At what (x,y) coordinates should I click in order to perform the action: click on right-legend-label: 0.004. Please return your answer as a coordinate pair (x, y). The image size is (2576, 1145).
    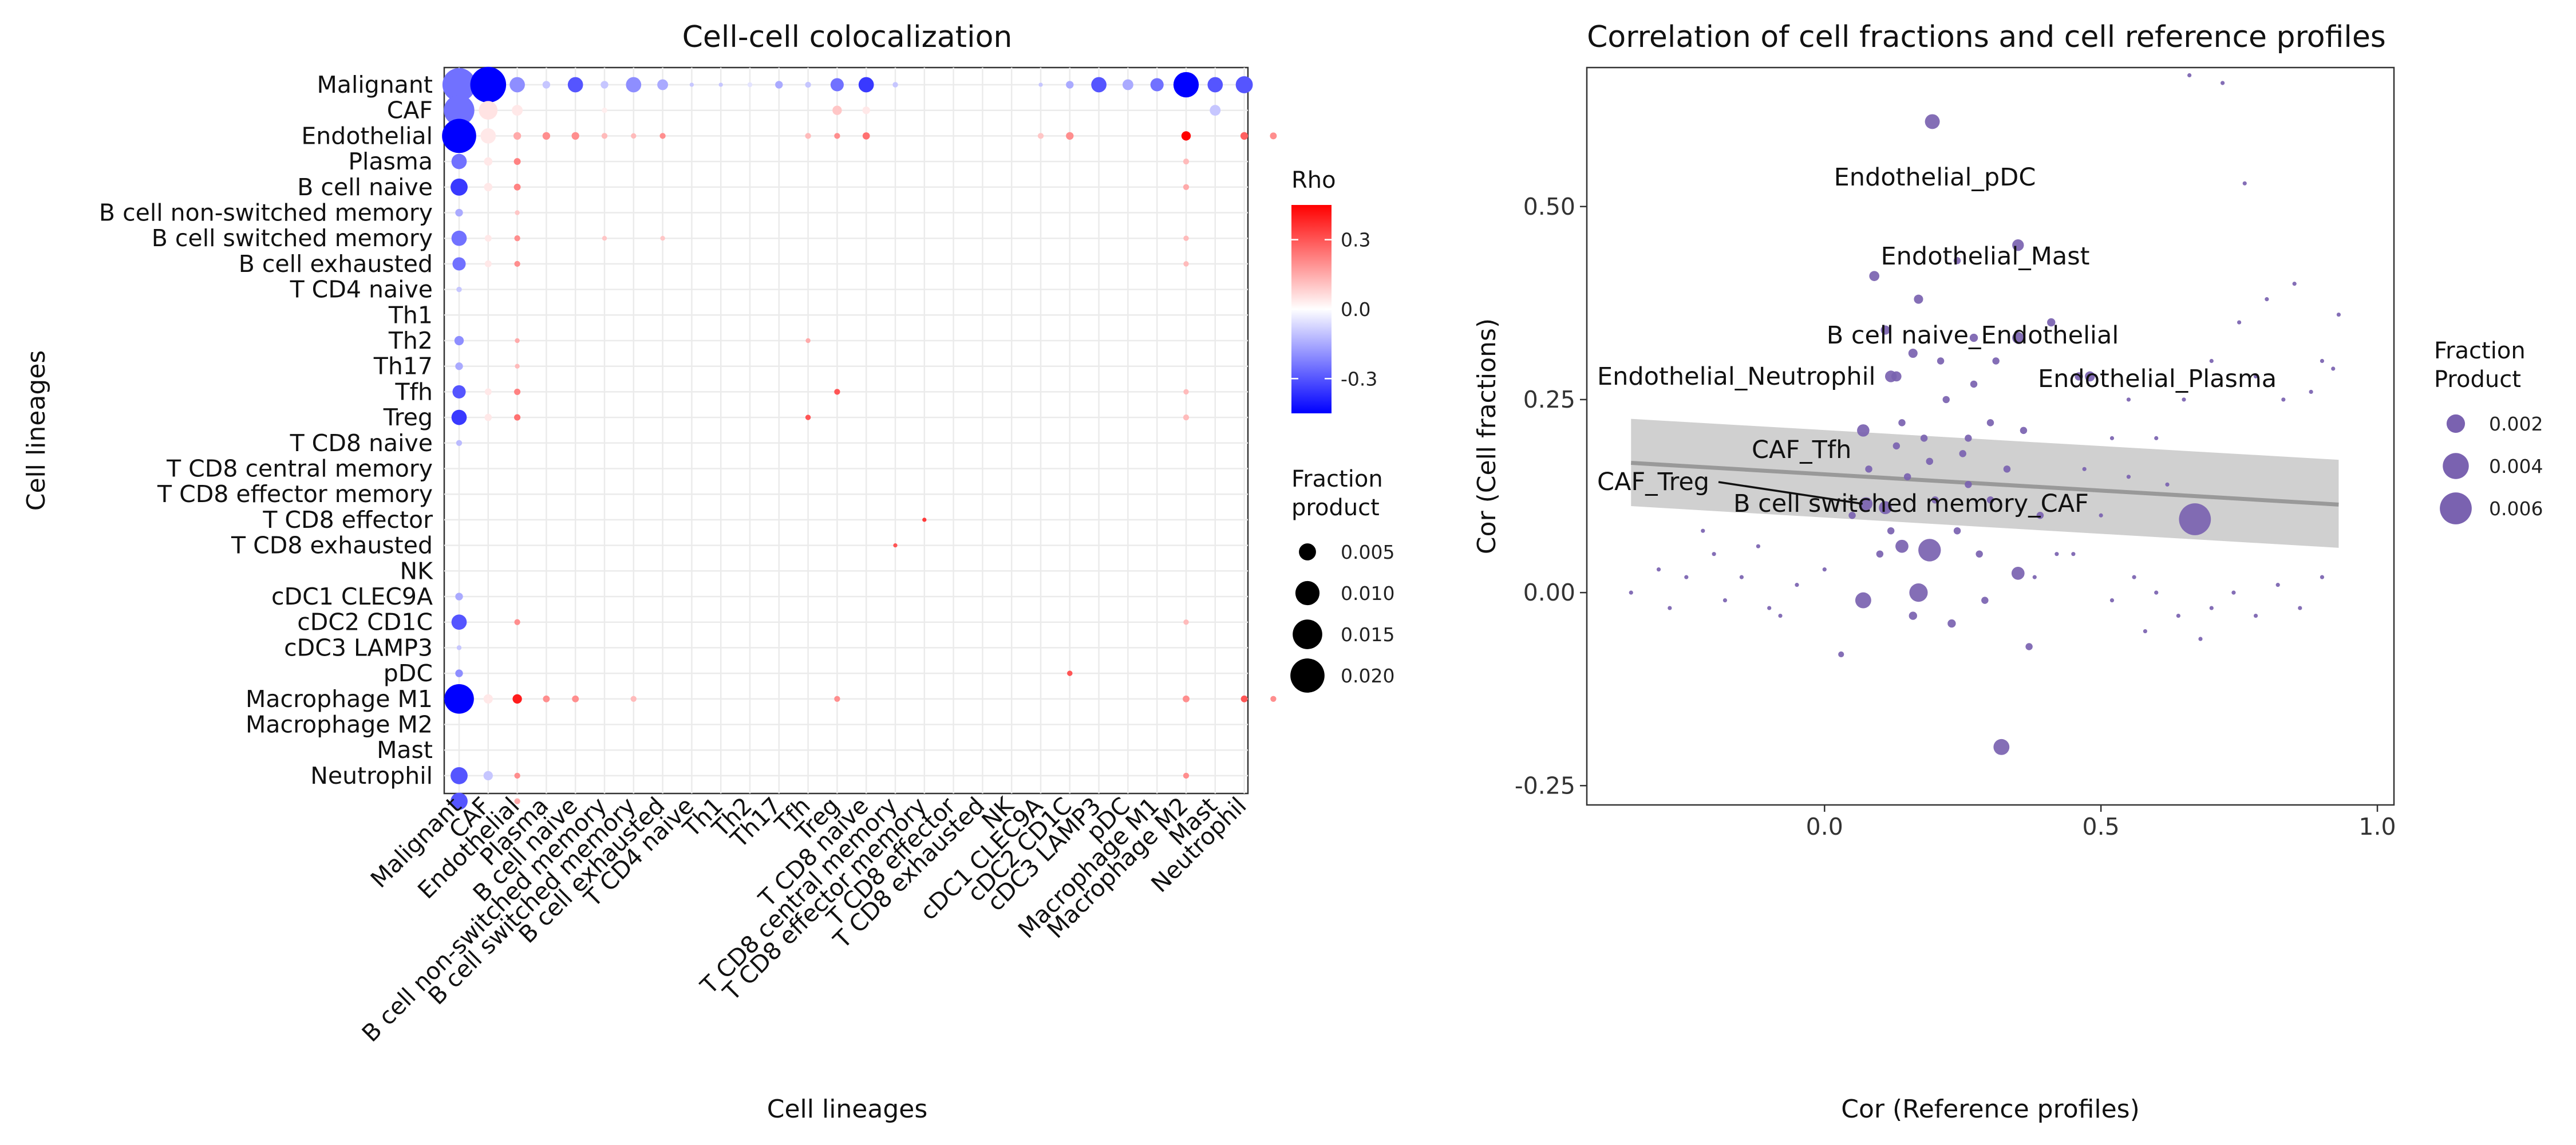
    Looking at the image, I should click on (2516, 466).